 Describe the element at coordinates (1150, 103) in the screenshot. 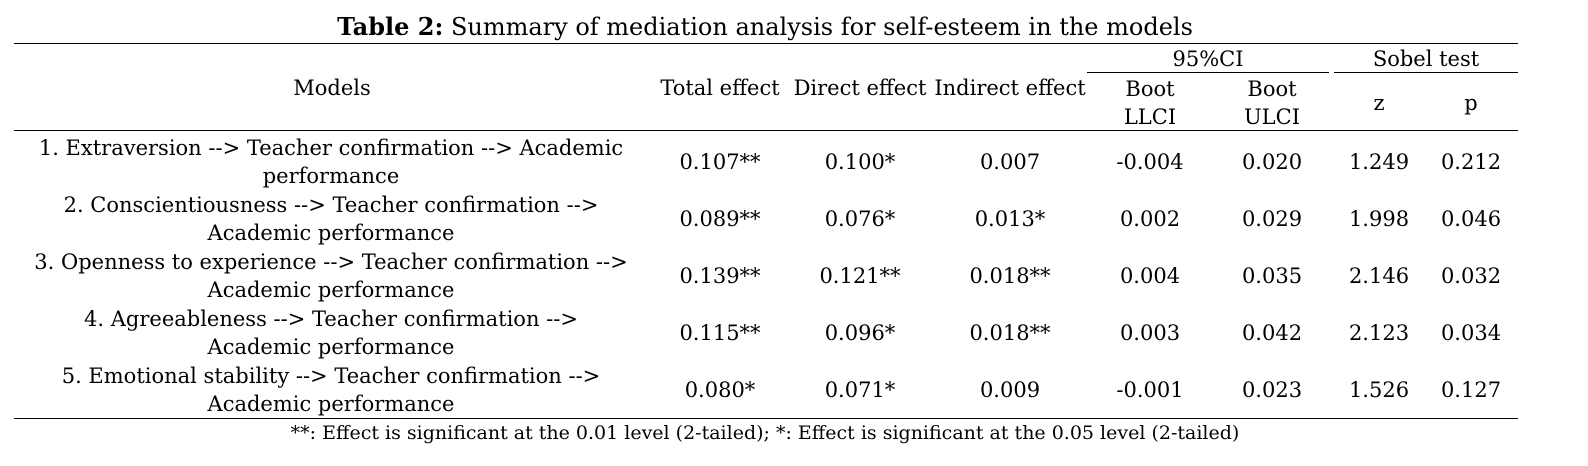

I see `header-boot-llci: Boot LLCI` at that location.